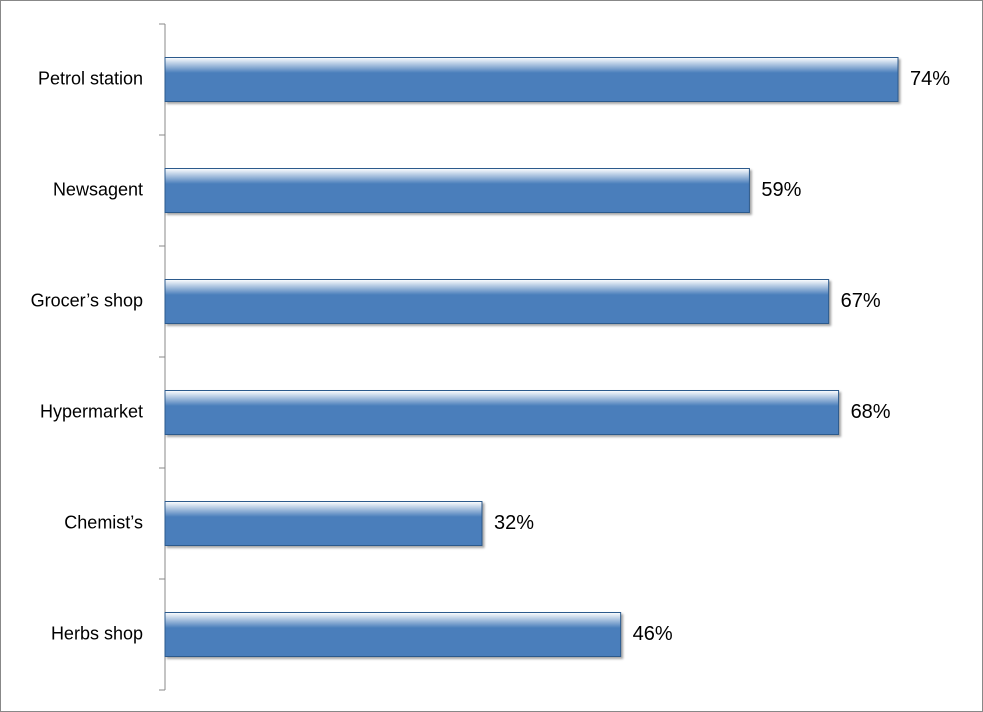 Image resolution: width=983 pixels, height=712 pixels. What do you see at coordinates (514, 523) in the screenshot?
I see `data-label: 32%` at bounding box center [514, 523].